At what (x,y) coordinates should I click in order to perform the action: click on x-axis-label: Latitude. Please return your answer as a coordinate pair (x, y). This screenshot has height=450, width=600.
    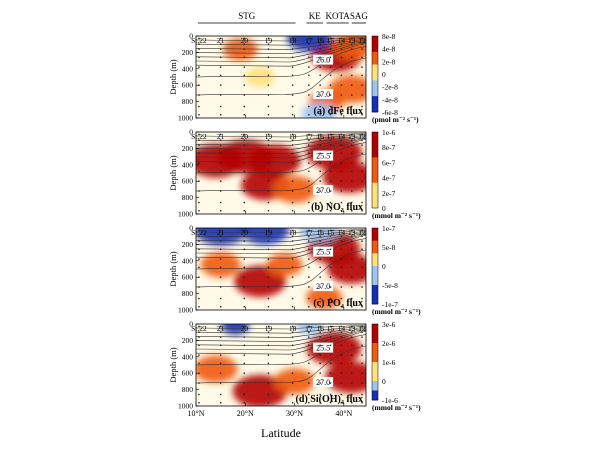
    Looking at the image, I should click on (281, 433).